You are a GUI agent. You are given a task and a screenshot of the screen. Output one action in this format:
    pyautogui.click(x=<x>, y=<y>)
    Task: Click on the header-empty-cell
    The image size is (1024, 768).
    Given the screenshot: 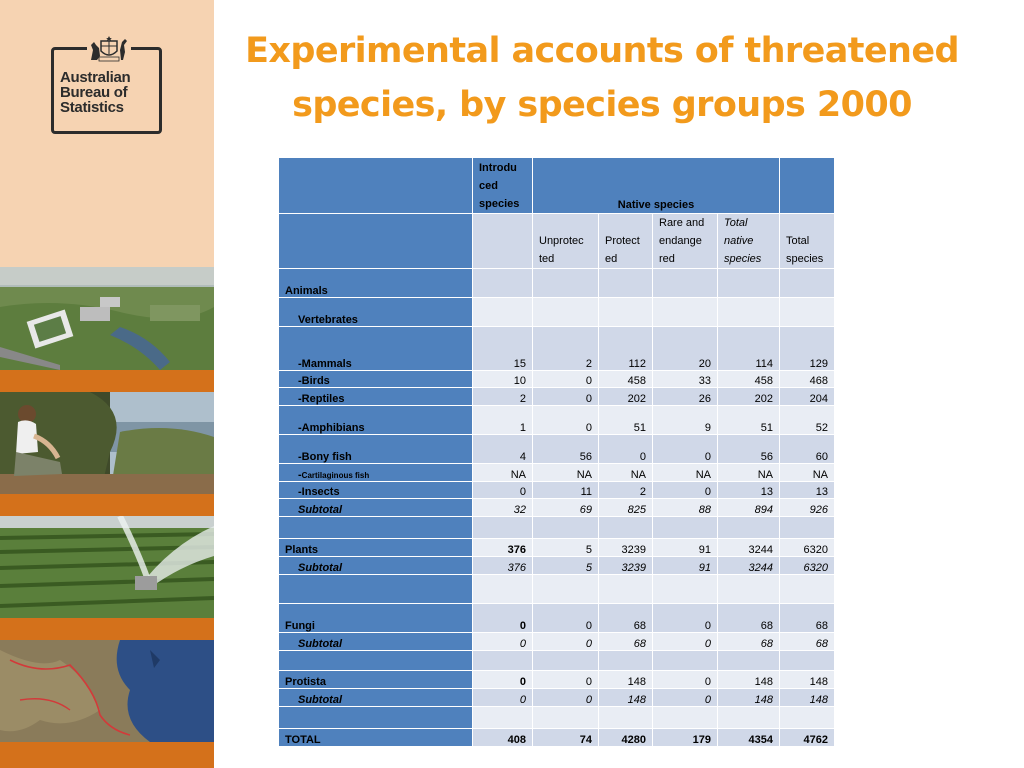 What is the action you would take?
    pyautogui.click(x=503, y=241)
    